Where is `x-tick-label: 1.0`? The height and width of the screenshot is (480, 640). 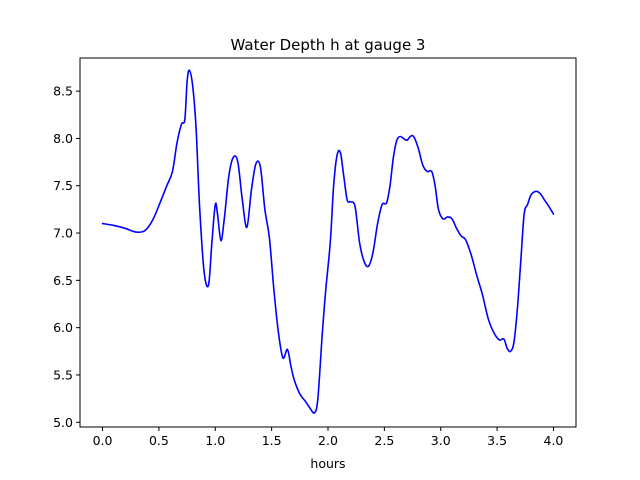
x-tick-label: 1.0 is located at coordinates (215, 440).